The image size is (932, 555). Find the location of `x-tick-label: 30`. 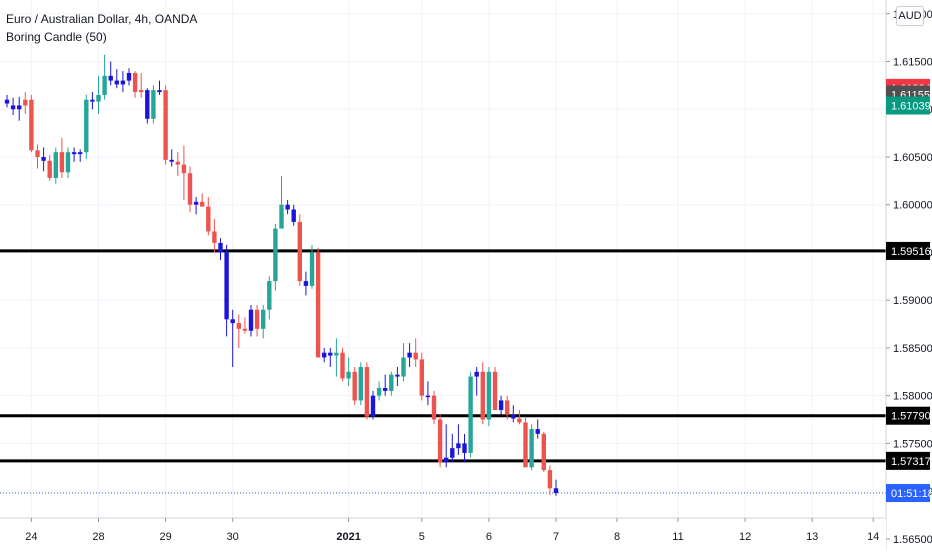

x-tick-label: 30 is located at coordinates (233, 537).